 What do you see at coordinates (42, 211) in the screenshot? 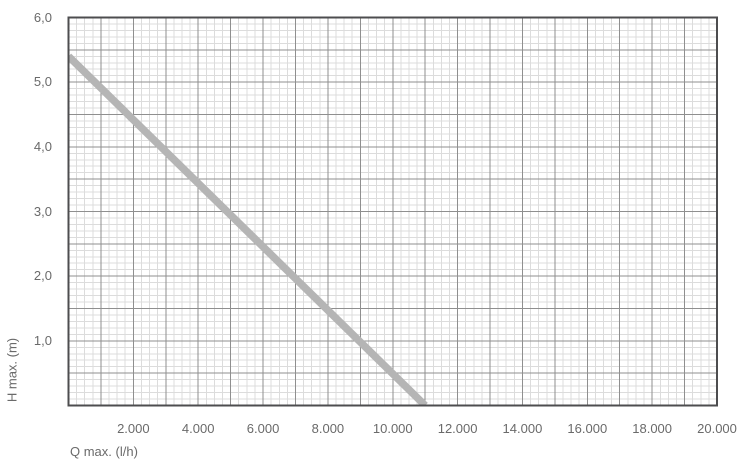
I see `y-tick-label: 3,0` at bounding box center [42, 211].